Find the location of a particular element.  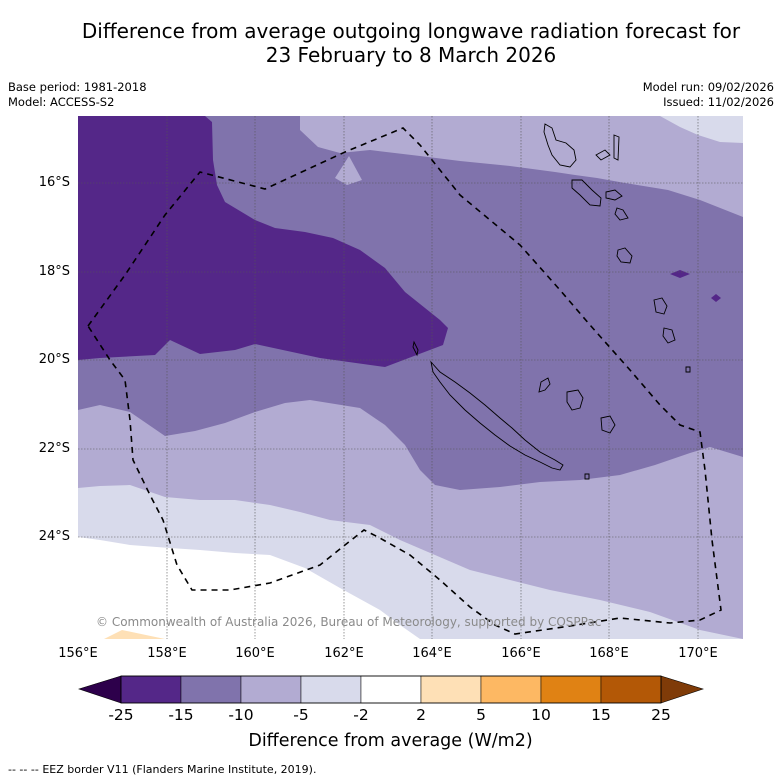

colorbar-tick-label: -25 is located at coordinates (121, 715).